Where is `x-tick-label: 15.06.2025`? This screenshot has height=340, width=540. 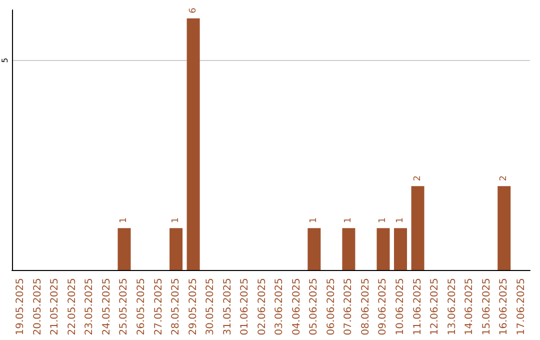
x-tick-label: 15.06.2025 is located at coordinates (486, 307).